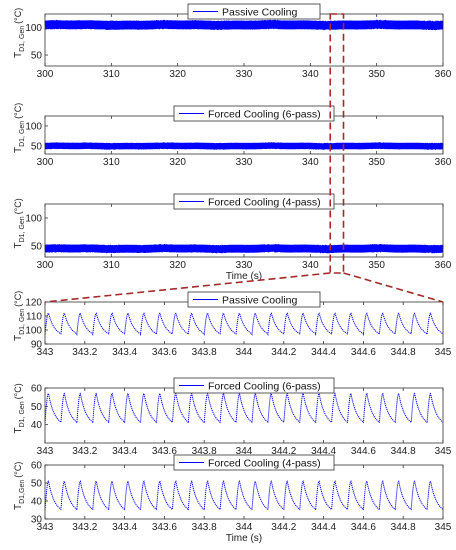 The height and width of the screenshot is (550, 456). What do you see at coordinates (37, 466) in the screenshot?
I see `y-tick-label: 60` at bounding box center [37, 466].